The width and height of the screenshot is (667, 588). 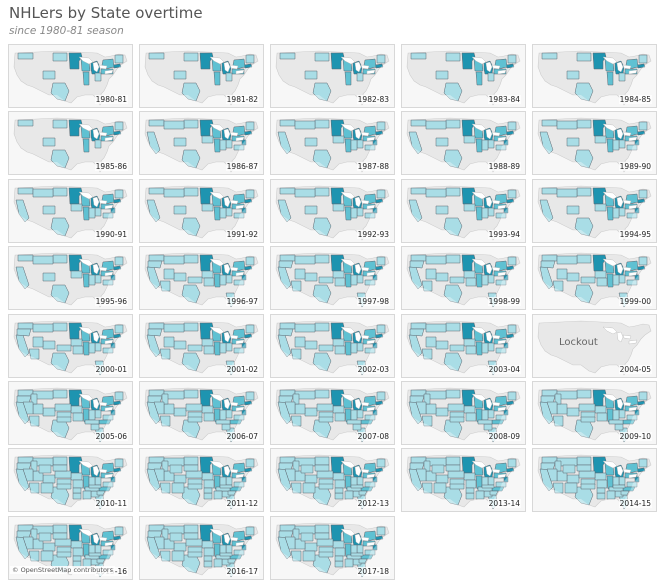 I want to click on map-panel-2013-14: 2013-14, so click(x=463, y=480).